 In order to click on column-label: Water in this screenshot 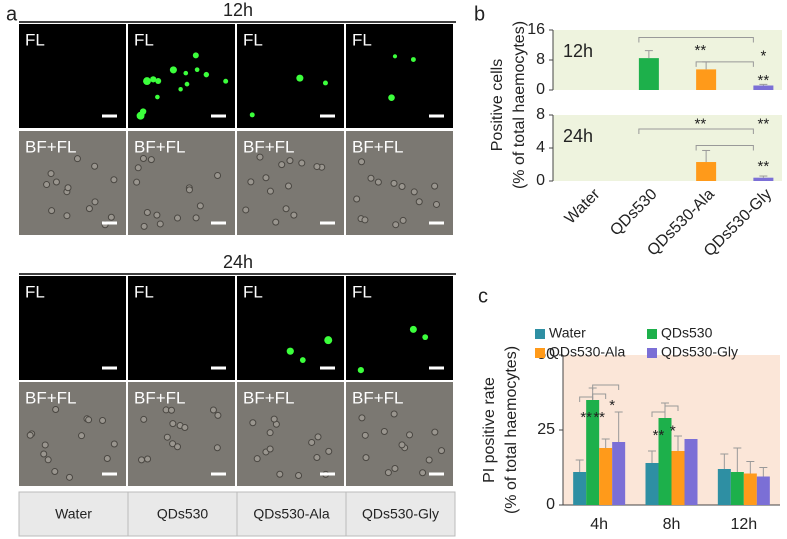, I will do `click(73, 514)`.